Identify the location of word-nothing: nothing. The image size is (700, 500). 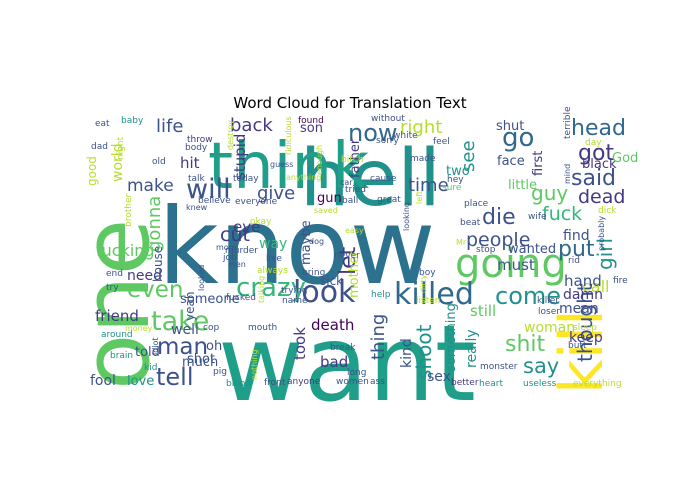
(254, 364).